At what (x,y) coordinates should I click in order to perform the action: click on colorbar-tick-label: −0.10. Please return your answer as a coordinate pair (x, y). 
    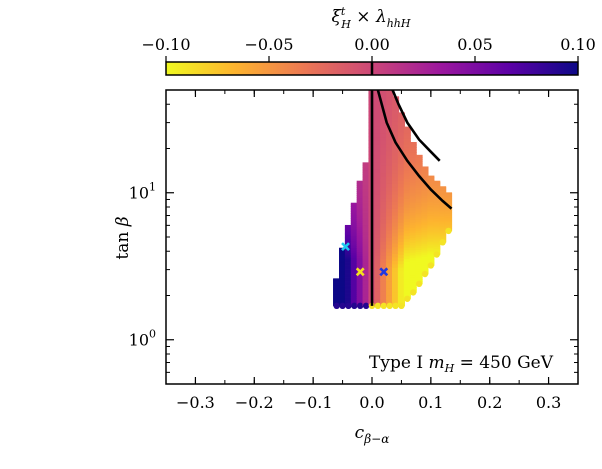
    Looking at the image, I should click on (165, 44).